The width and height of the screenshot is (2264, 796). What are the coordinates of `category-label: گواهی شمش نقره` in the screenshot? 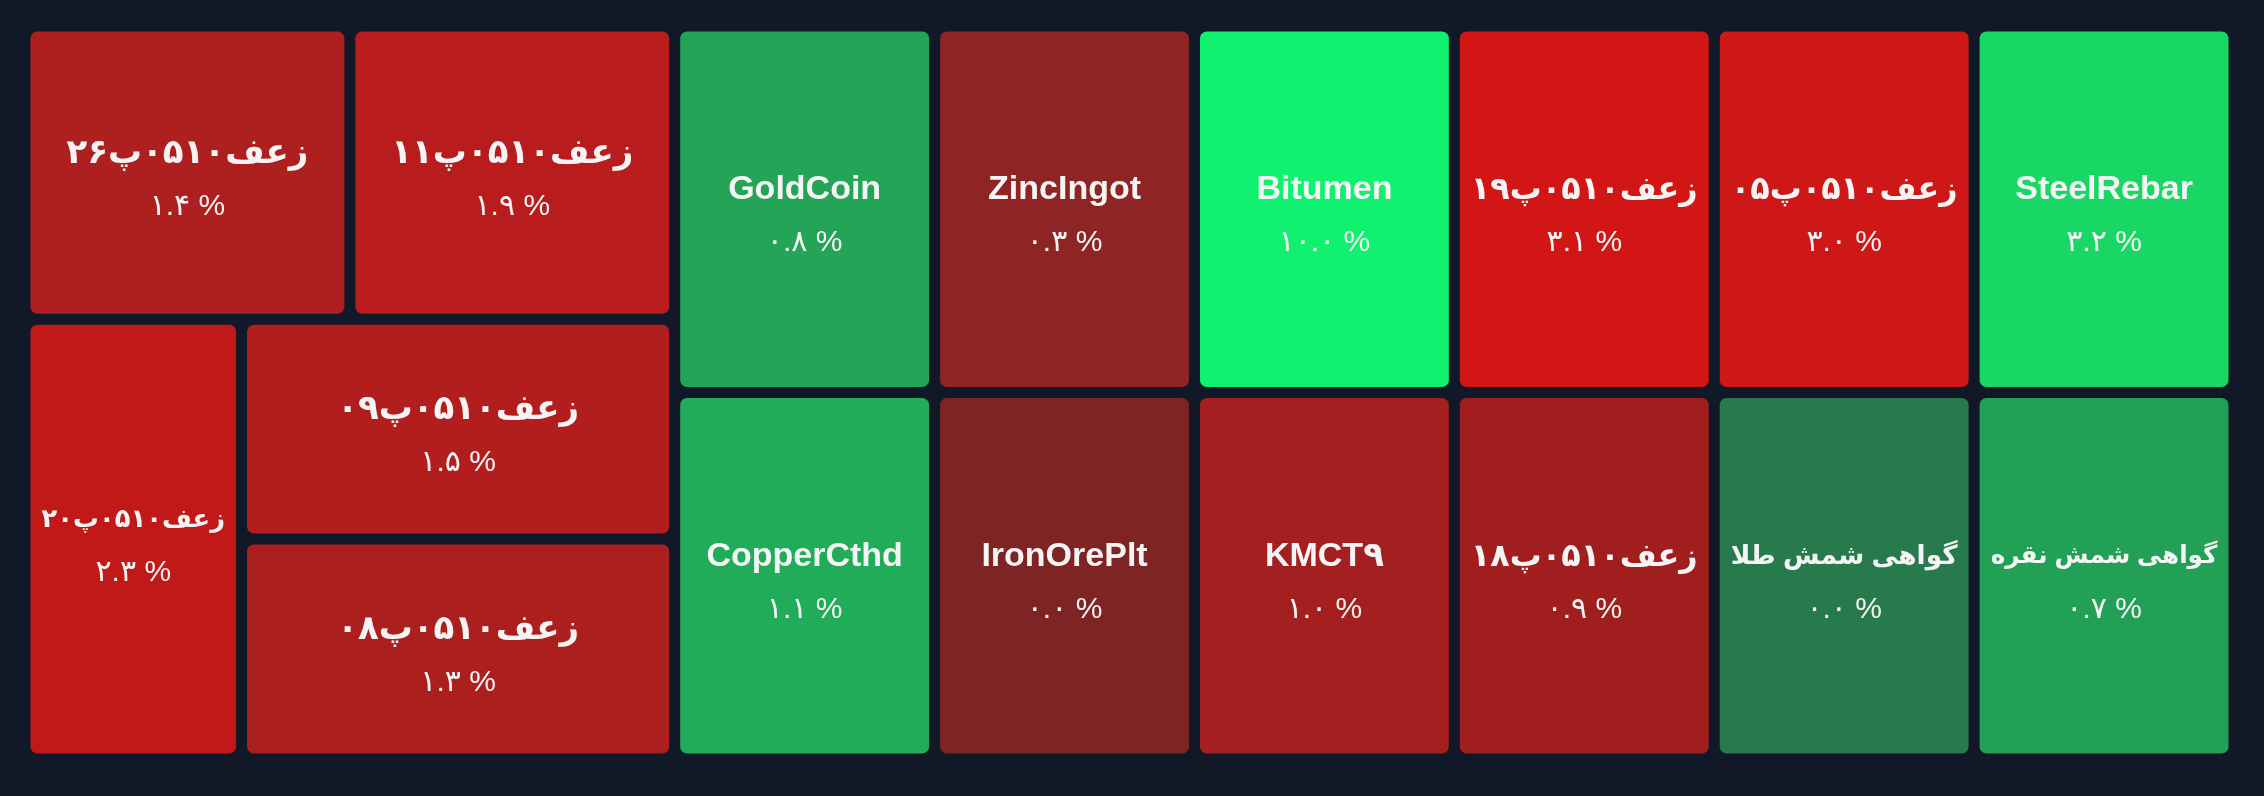 It's located at (2104, 554).